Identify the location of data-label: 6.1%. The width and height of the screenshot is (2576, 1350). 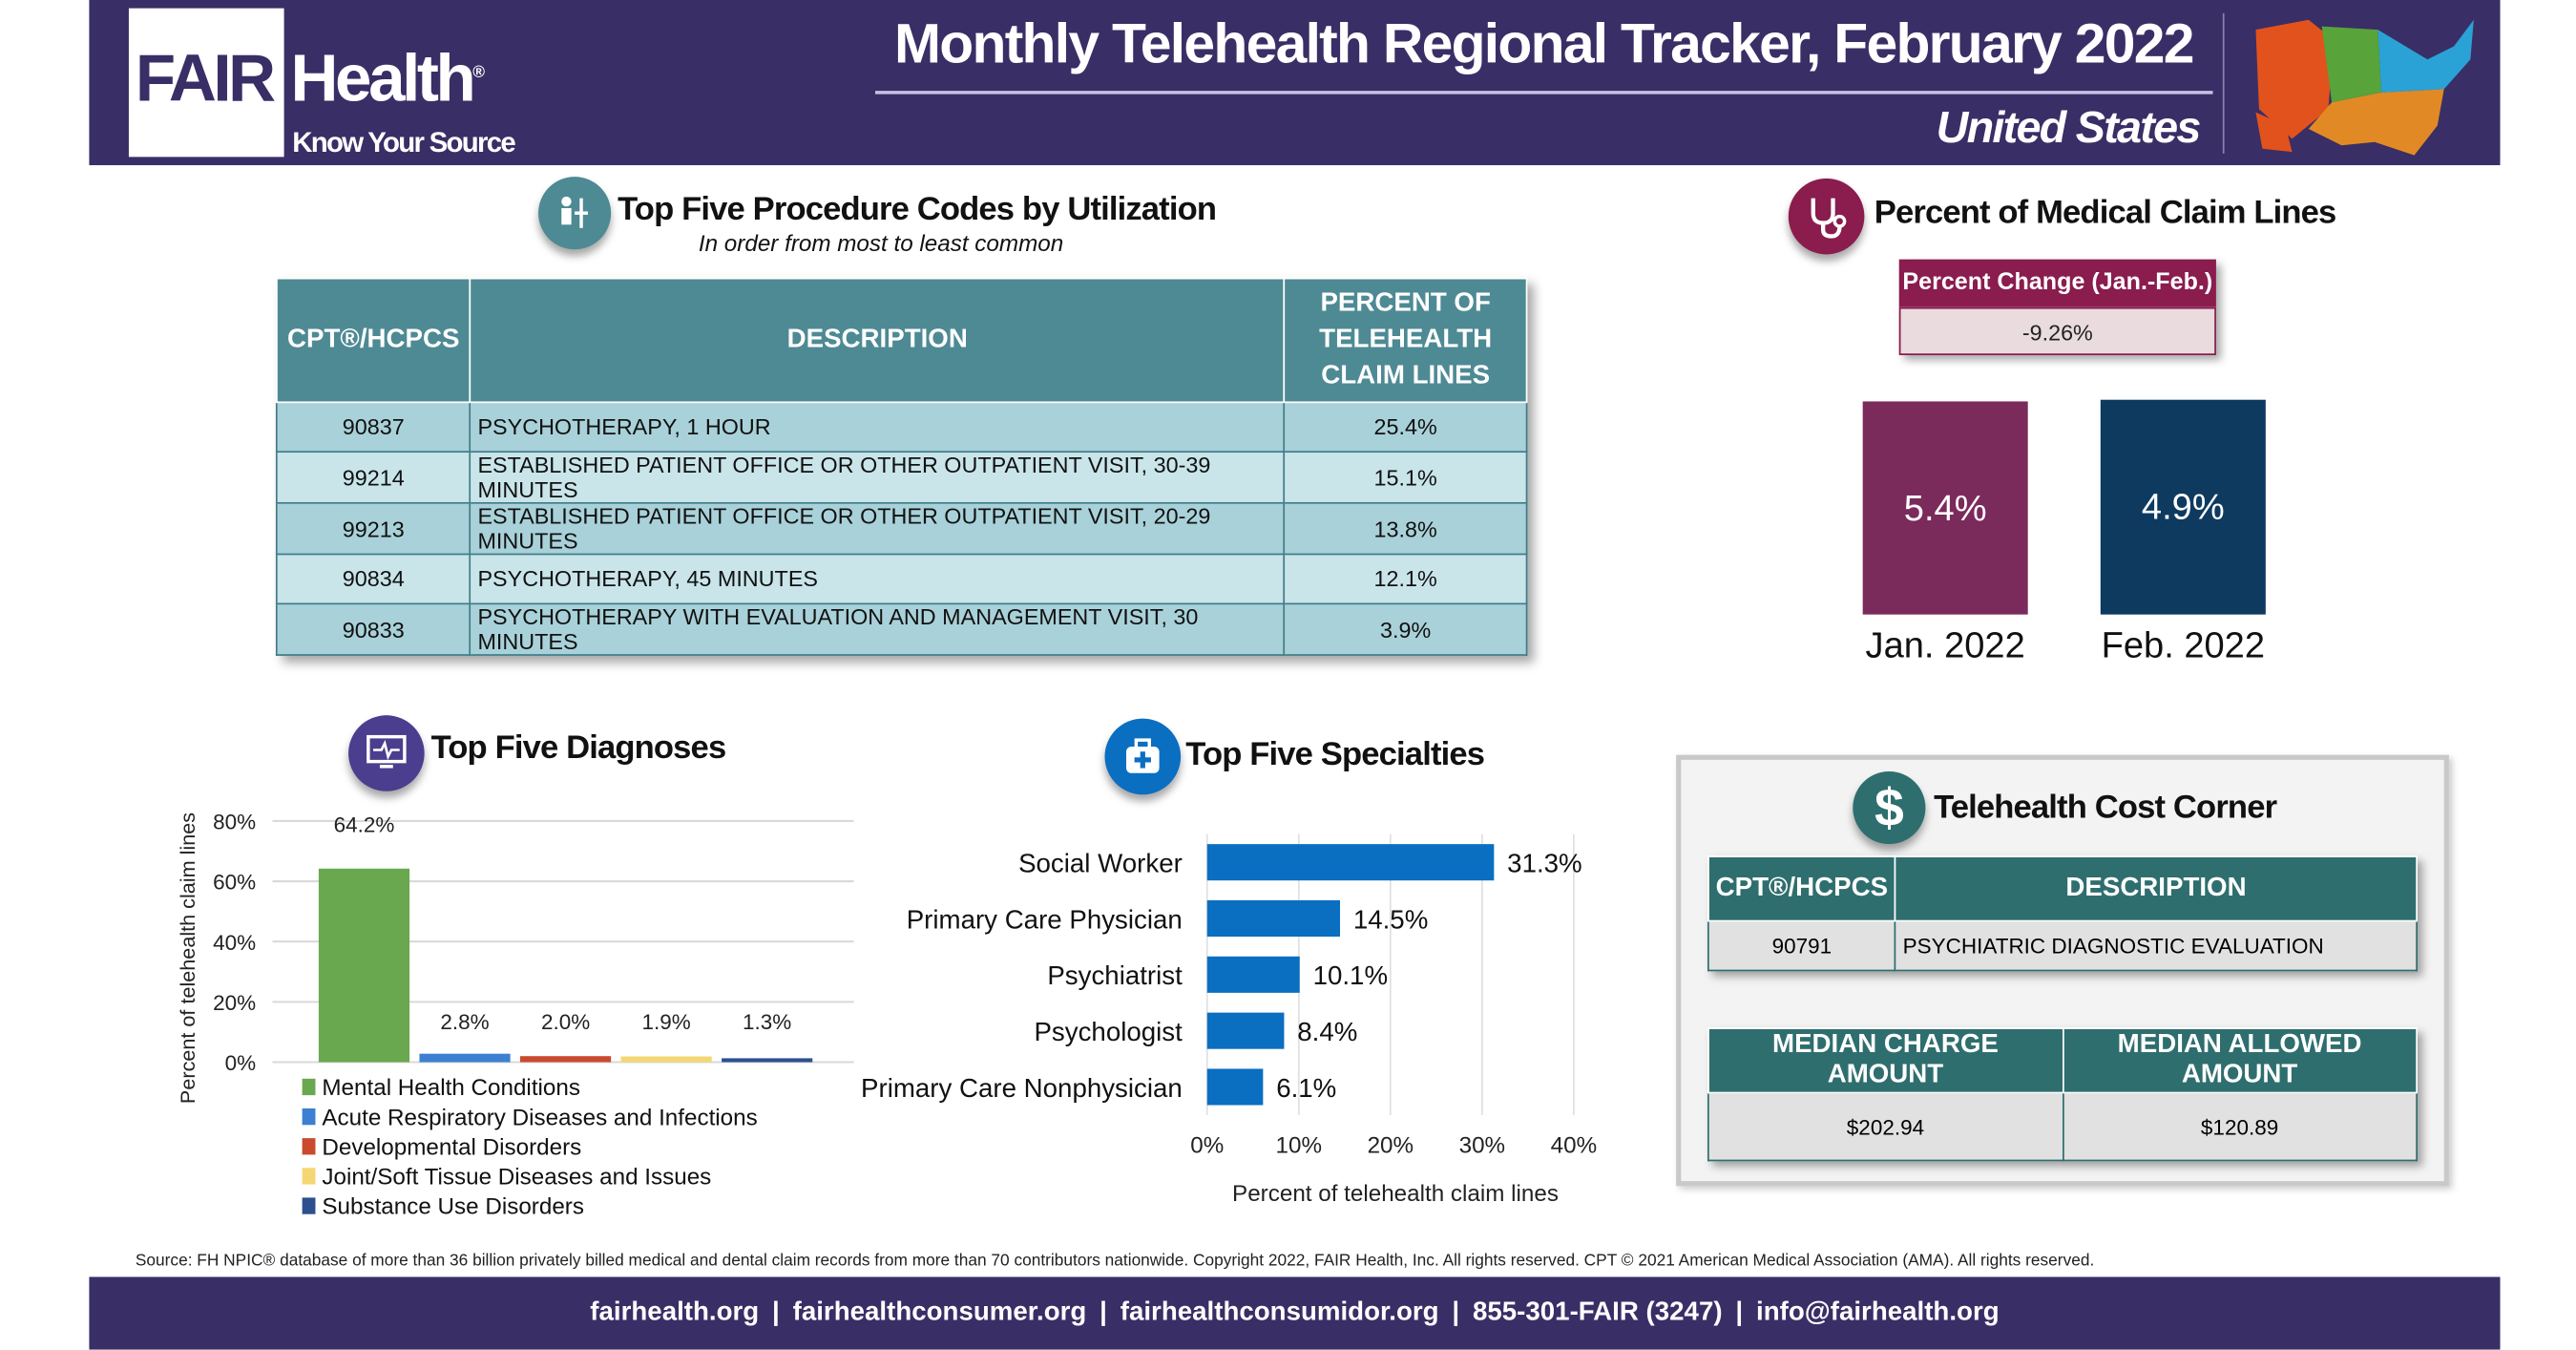
(1306, 1088).